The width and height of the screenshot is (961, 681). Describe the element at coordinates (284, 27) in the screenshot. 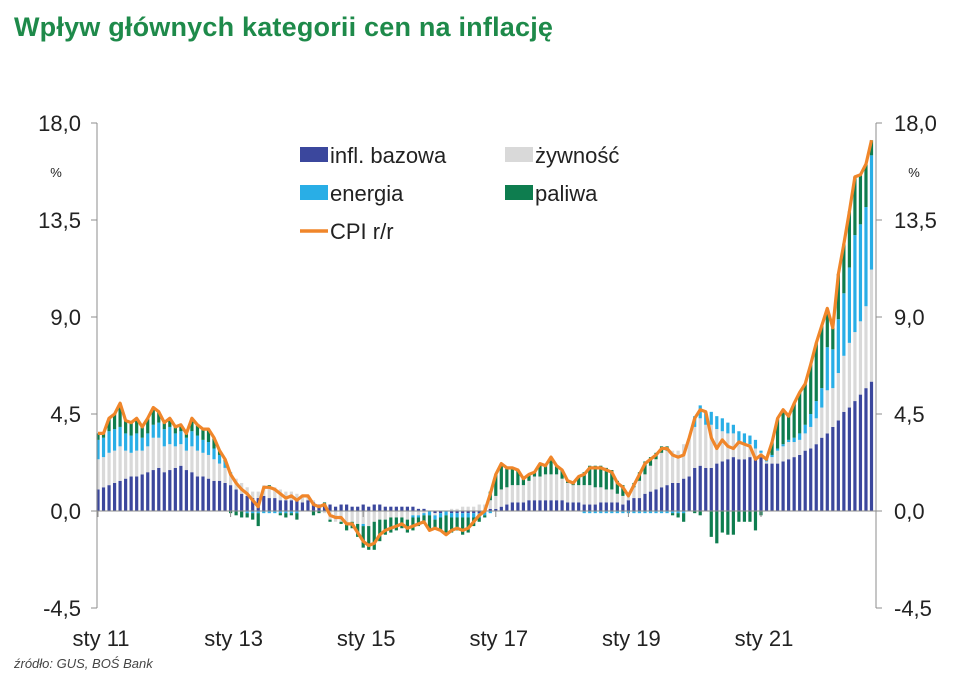

I see `chart-title: Wpływ głównych kategorii cen na inflację` at that location.